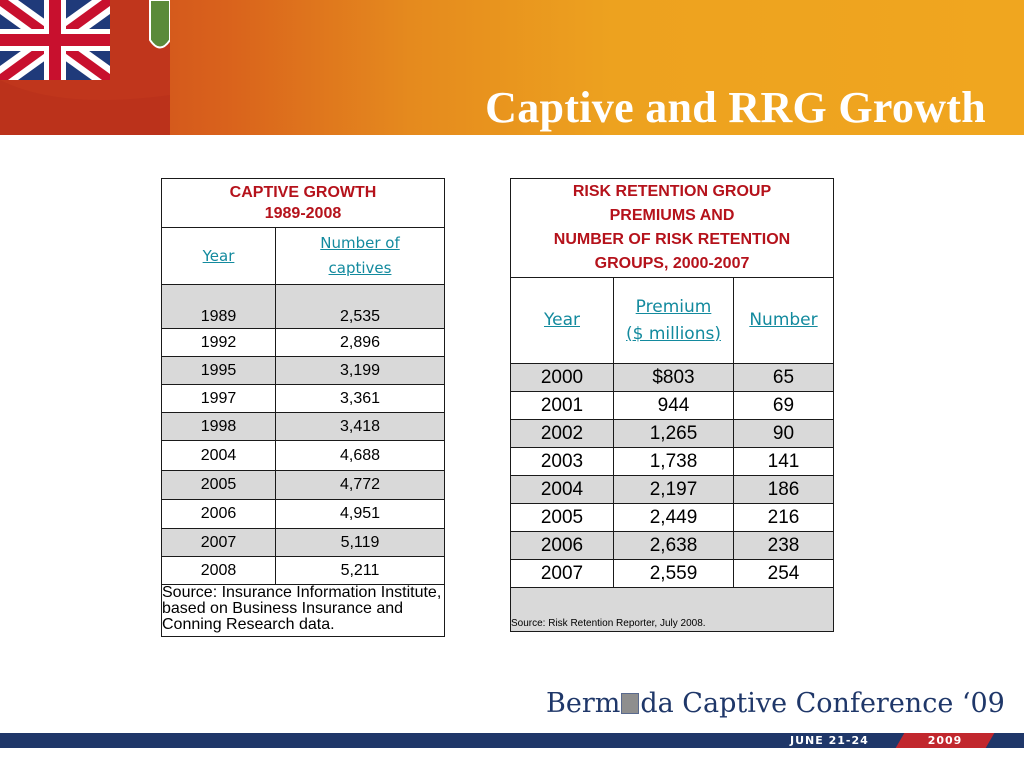 Image resolution: width=1024 pixels, height=768 pixels. What do you see at coordinates (303, 213) in the screenshot?
I see `captive-heading-line2: 1989-2008` at bounding box center [303, 213].